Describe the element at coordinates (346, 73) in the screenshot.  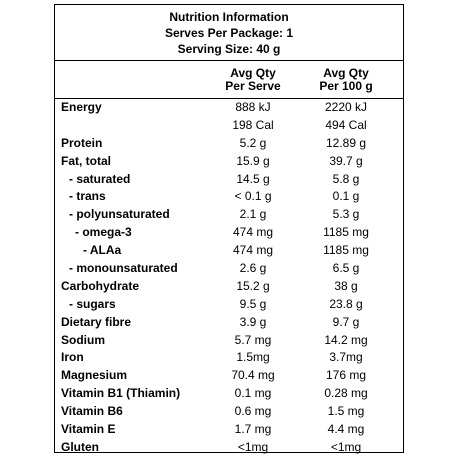
I see `column-per-100g-line1: Avg Qty` at that location.